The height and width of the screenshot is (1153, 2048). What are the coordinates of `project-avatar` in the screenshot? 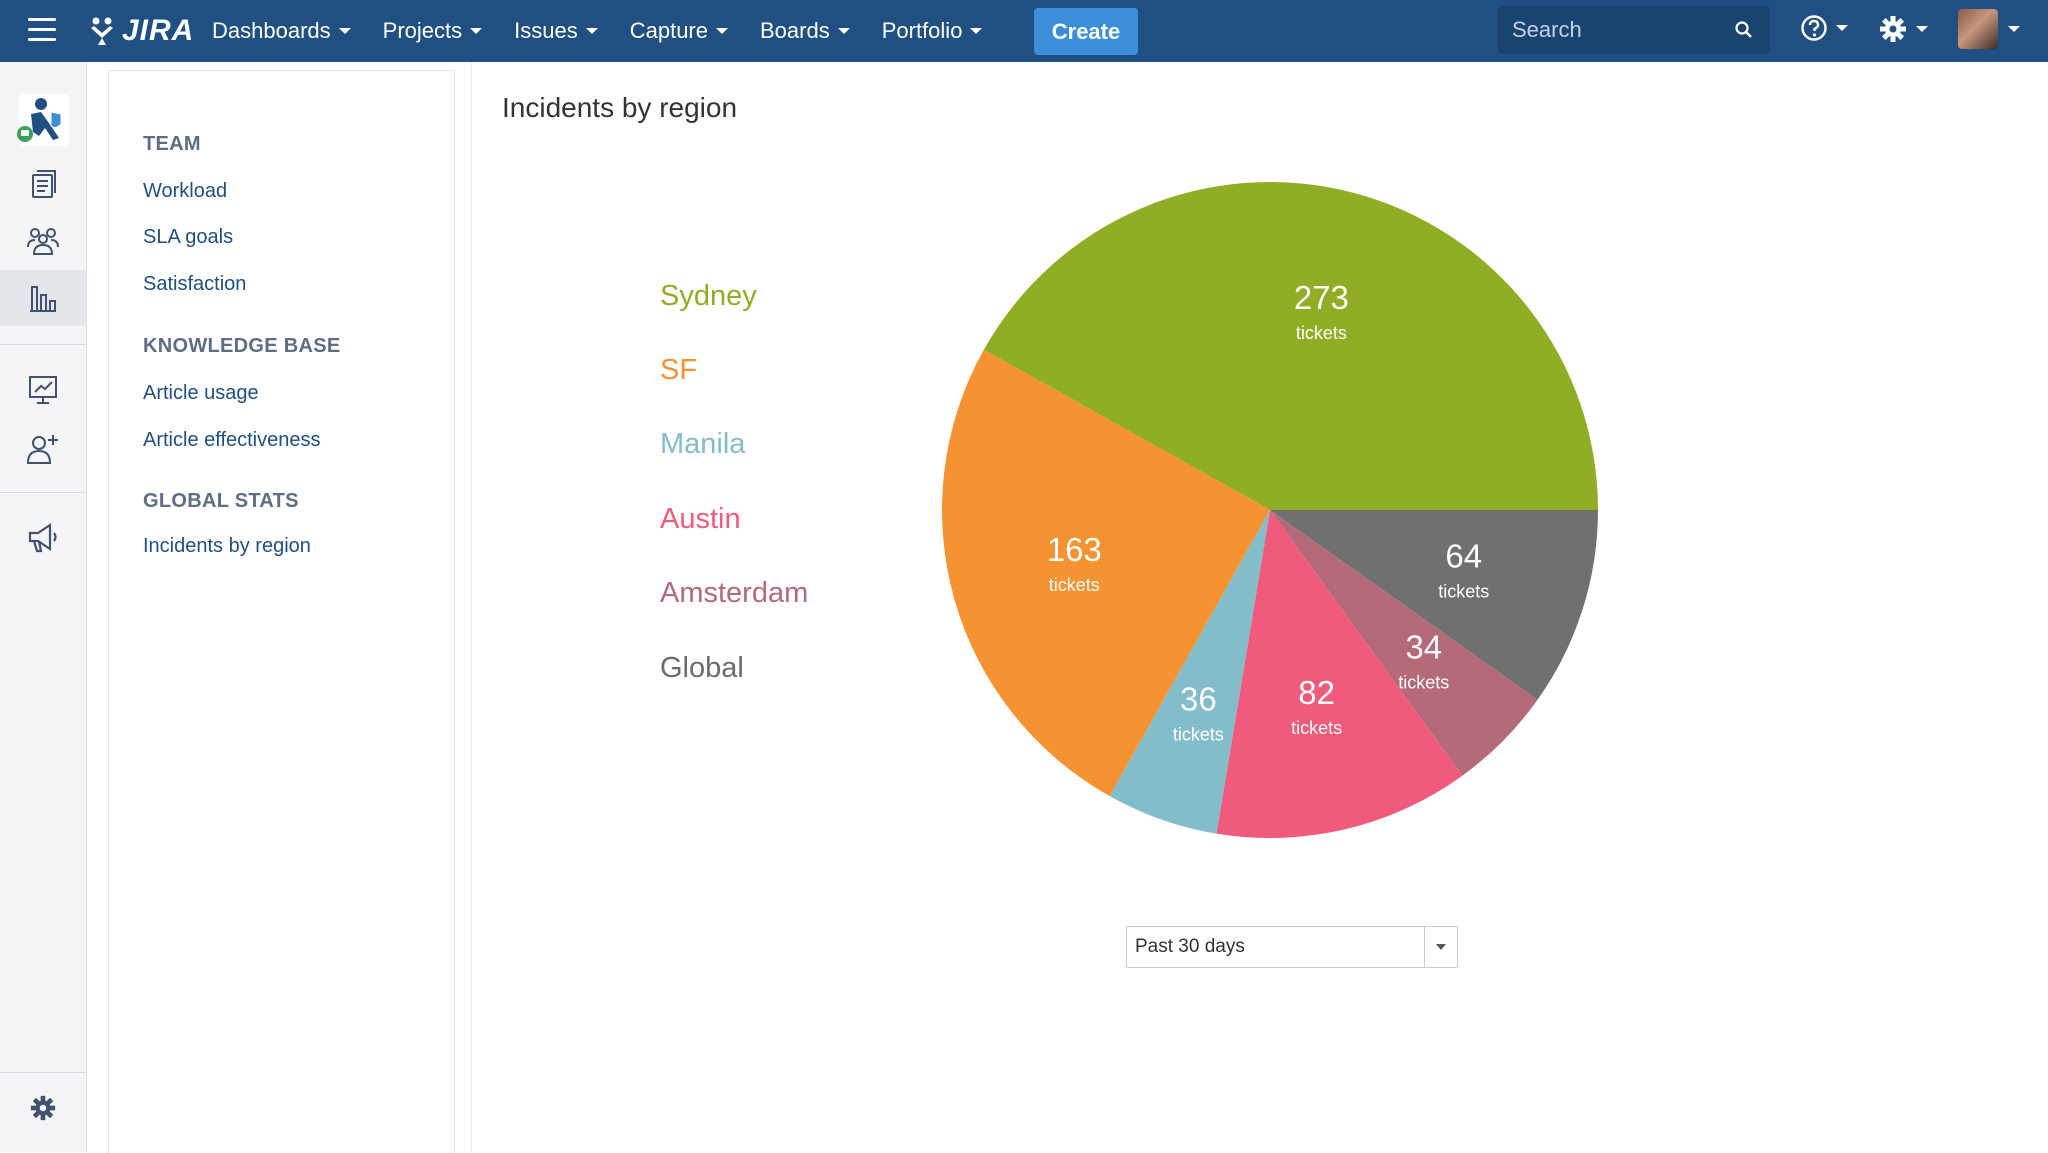 It's located at (43, 120).